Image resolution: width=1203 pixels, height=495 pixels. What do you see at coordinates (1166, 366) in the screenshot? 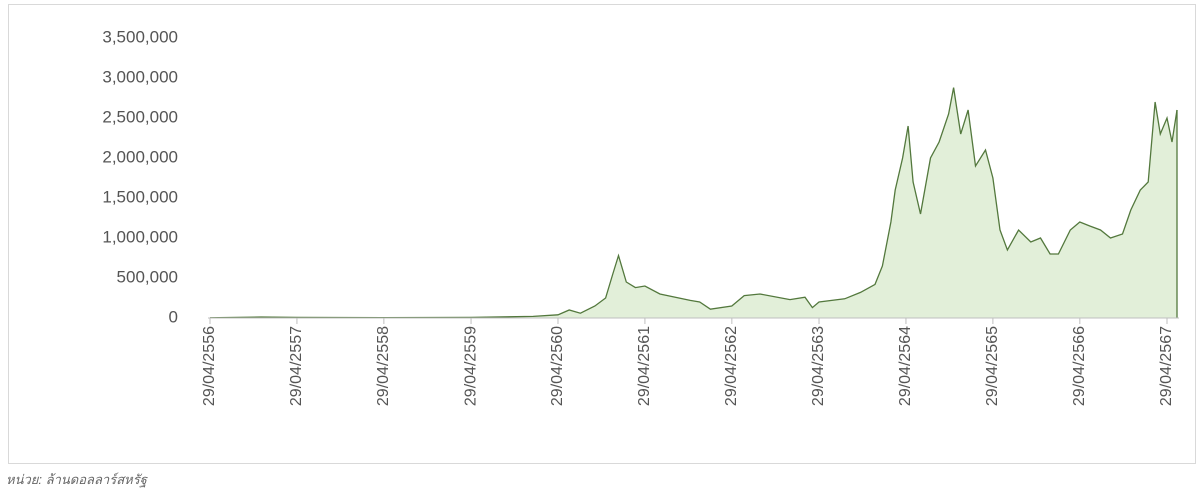
I see `x-tick-label: 29/04/2567` at bounding box center [1166, 366].